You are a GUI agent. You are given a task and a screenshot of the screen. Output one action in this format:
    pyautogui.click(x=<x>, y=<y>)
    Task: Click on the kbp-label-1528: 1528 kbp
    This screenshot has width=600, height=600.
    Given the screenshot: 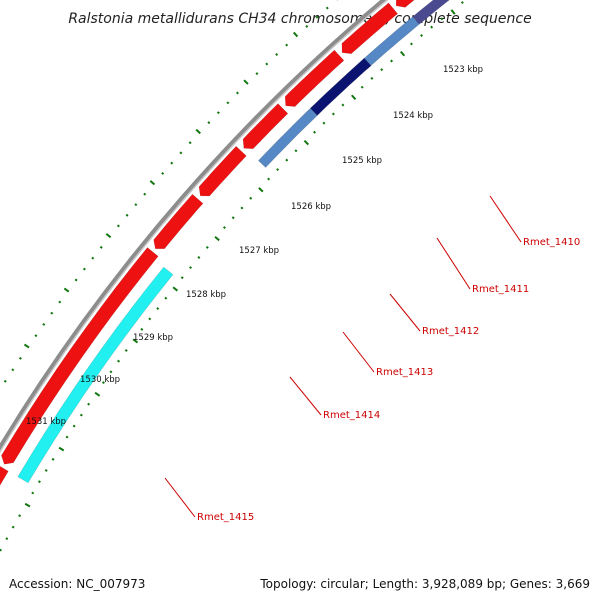 What is the action you would take?
    pyautogui.click(x=206, y=295)
    